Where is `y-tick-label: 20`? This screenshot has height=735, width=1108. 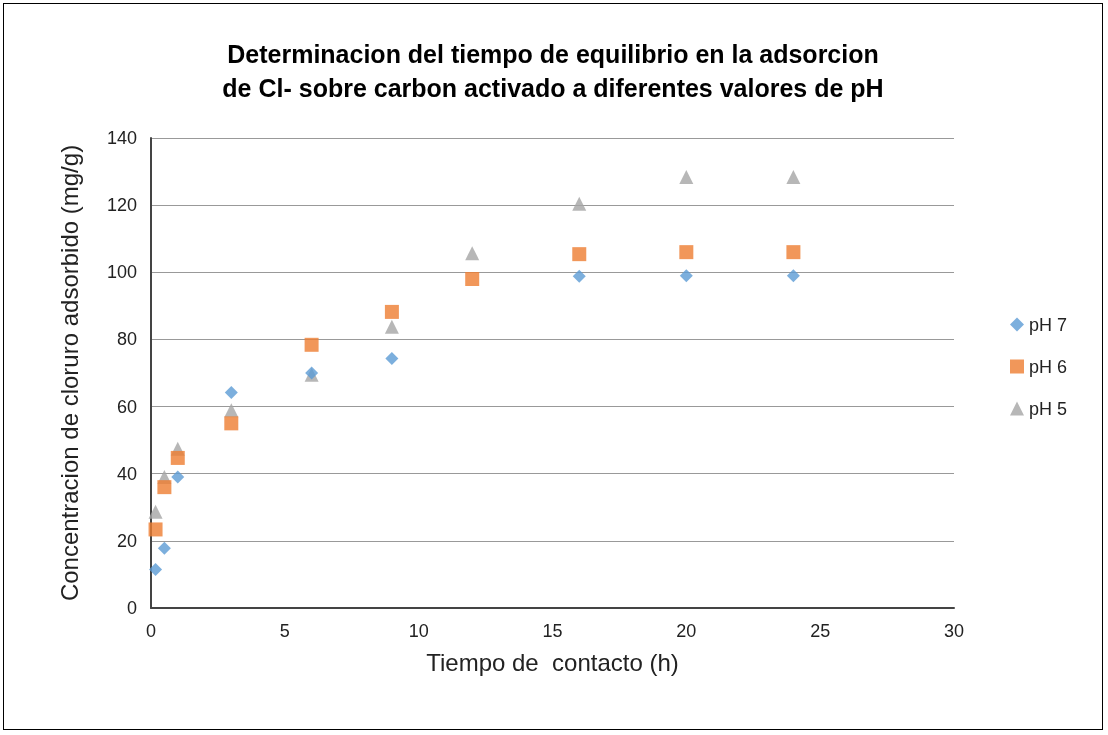
y-tick-label: 20 is located at coordinates (126, 540).